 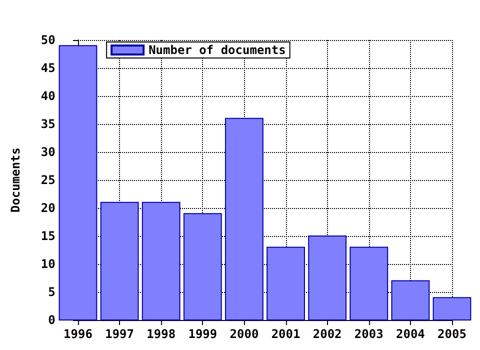 What do you see at coordinates (327, 334) in the screenshot?
I see `x-tick-label: 2002` at bounding box center [327, 334].